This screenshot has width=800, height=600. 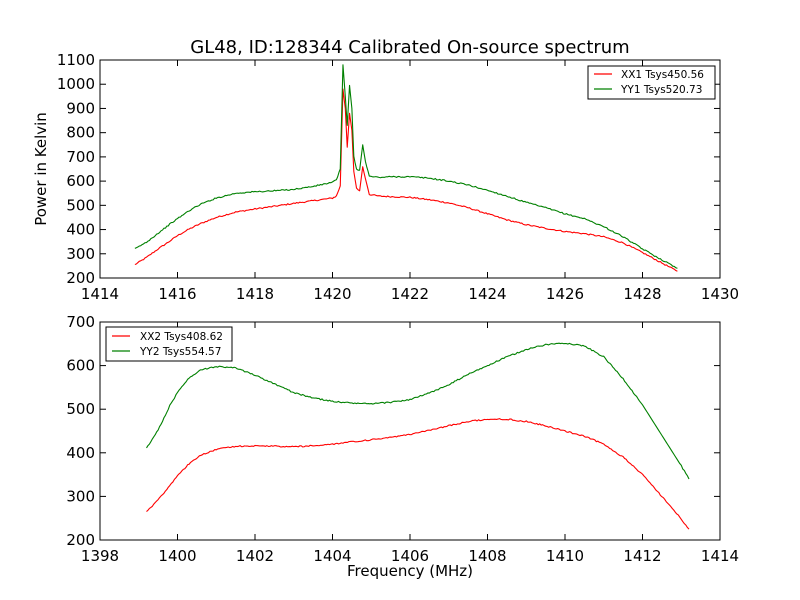 What do you see at coordinates (80, 133) in the screenshot?
I see `y-tick-label: 800` at bounding box center [80, 133].